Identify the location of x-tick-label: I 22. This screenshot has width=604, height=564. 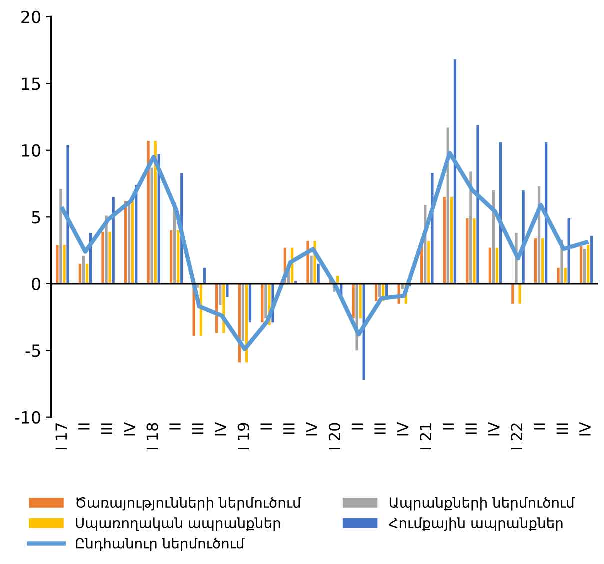
(516, 437).